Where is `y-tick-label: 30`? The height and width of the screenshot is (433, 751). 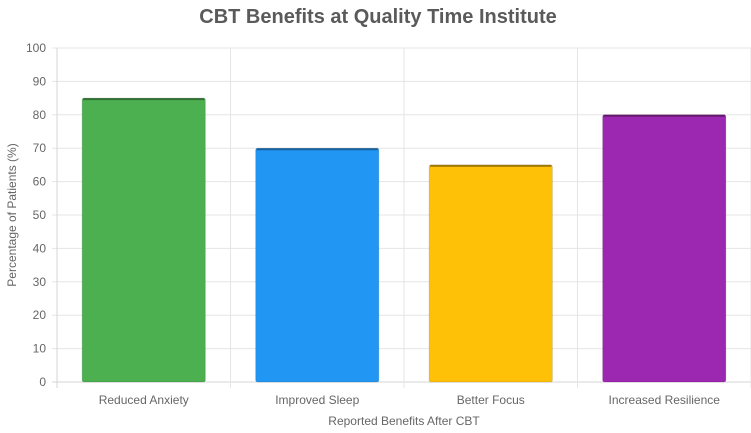 y-tick-label: 30 is located at coordinates (40, 282).